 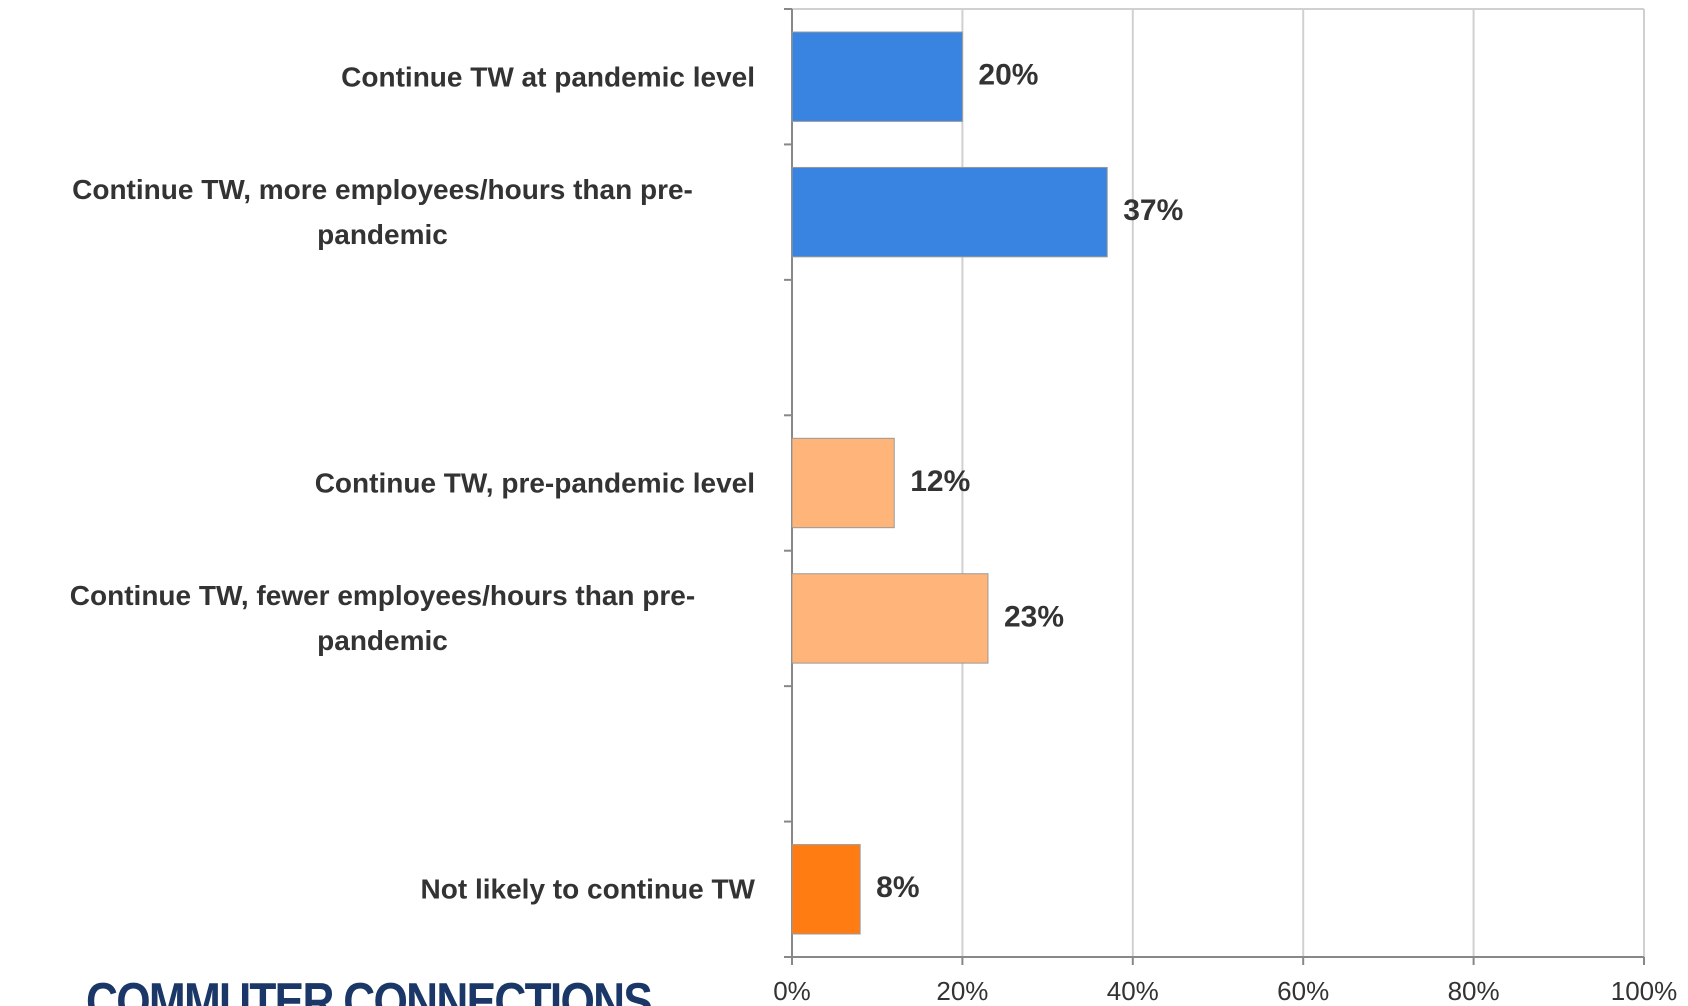 What do you see at coordinates (1644, 991) in the screenshot?
I see `x-tick-label: 100%` at bounding box center [1644, 991].